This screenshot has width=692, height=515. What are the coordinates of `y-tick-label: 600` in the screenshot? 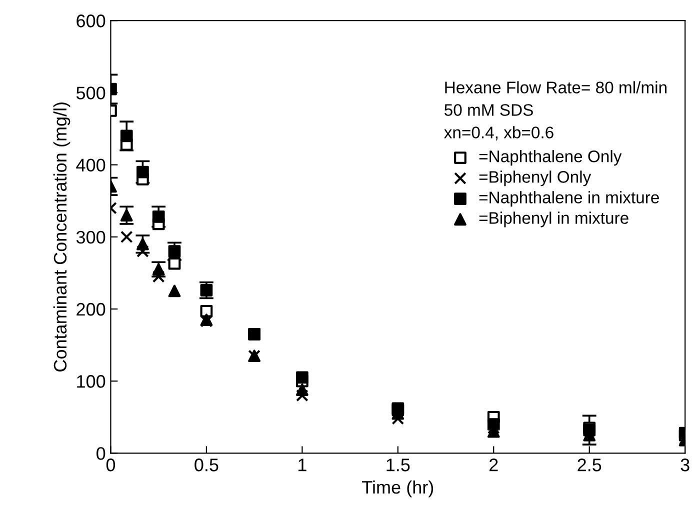 It's located at (91, 21).